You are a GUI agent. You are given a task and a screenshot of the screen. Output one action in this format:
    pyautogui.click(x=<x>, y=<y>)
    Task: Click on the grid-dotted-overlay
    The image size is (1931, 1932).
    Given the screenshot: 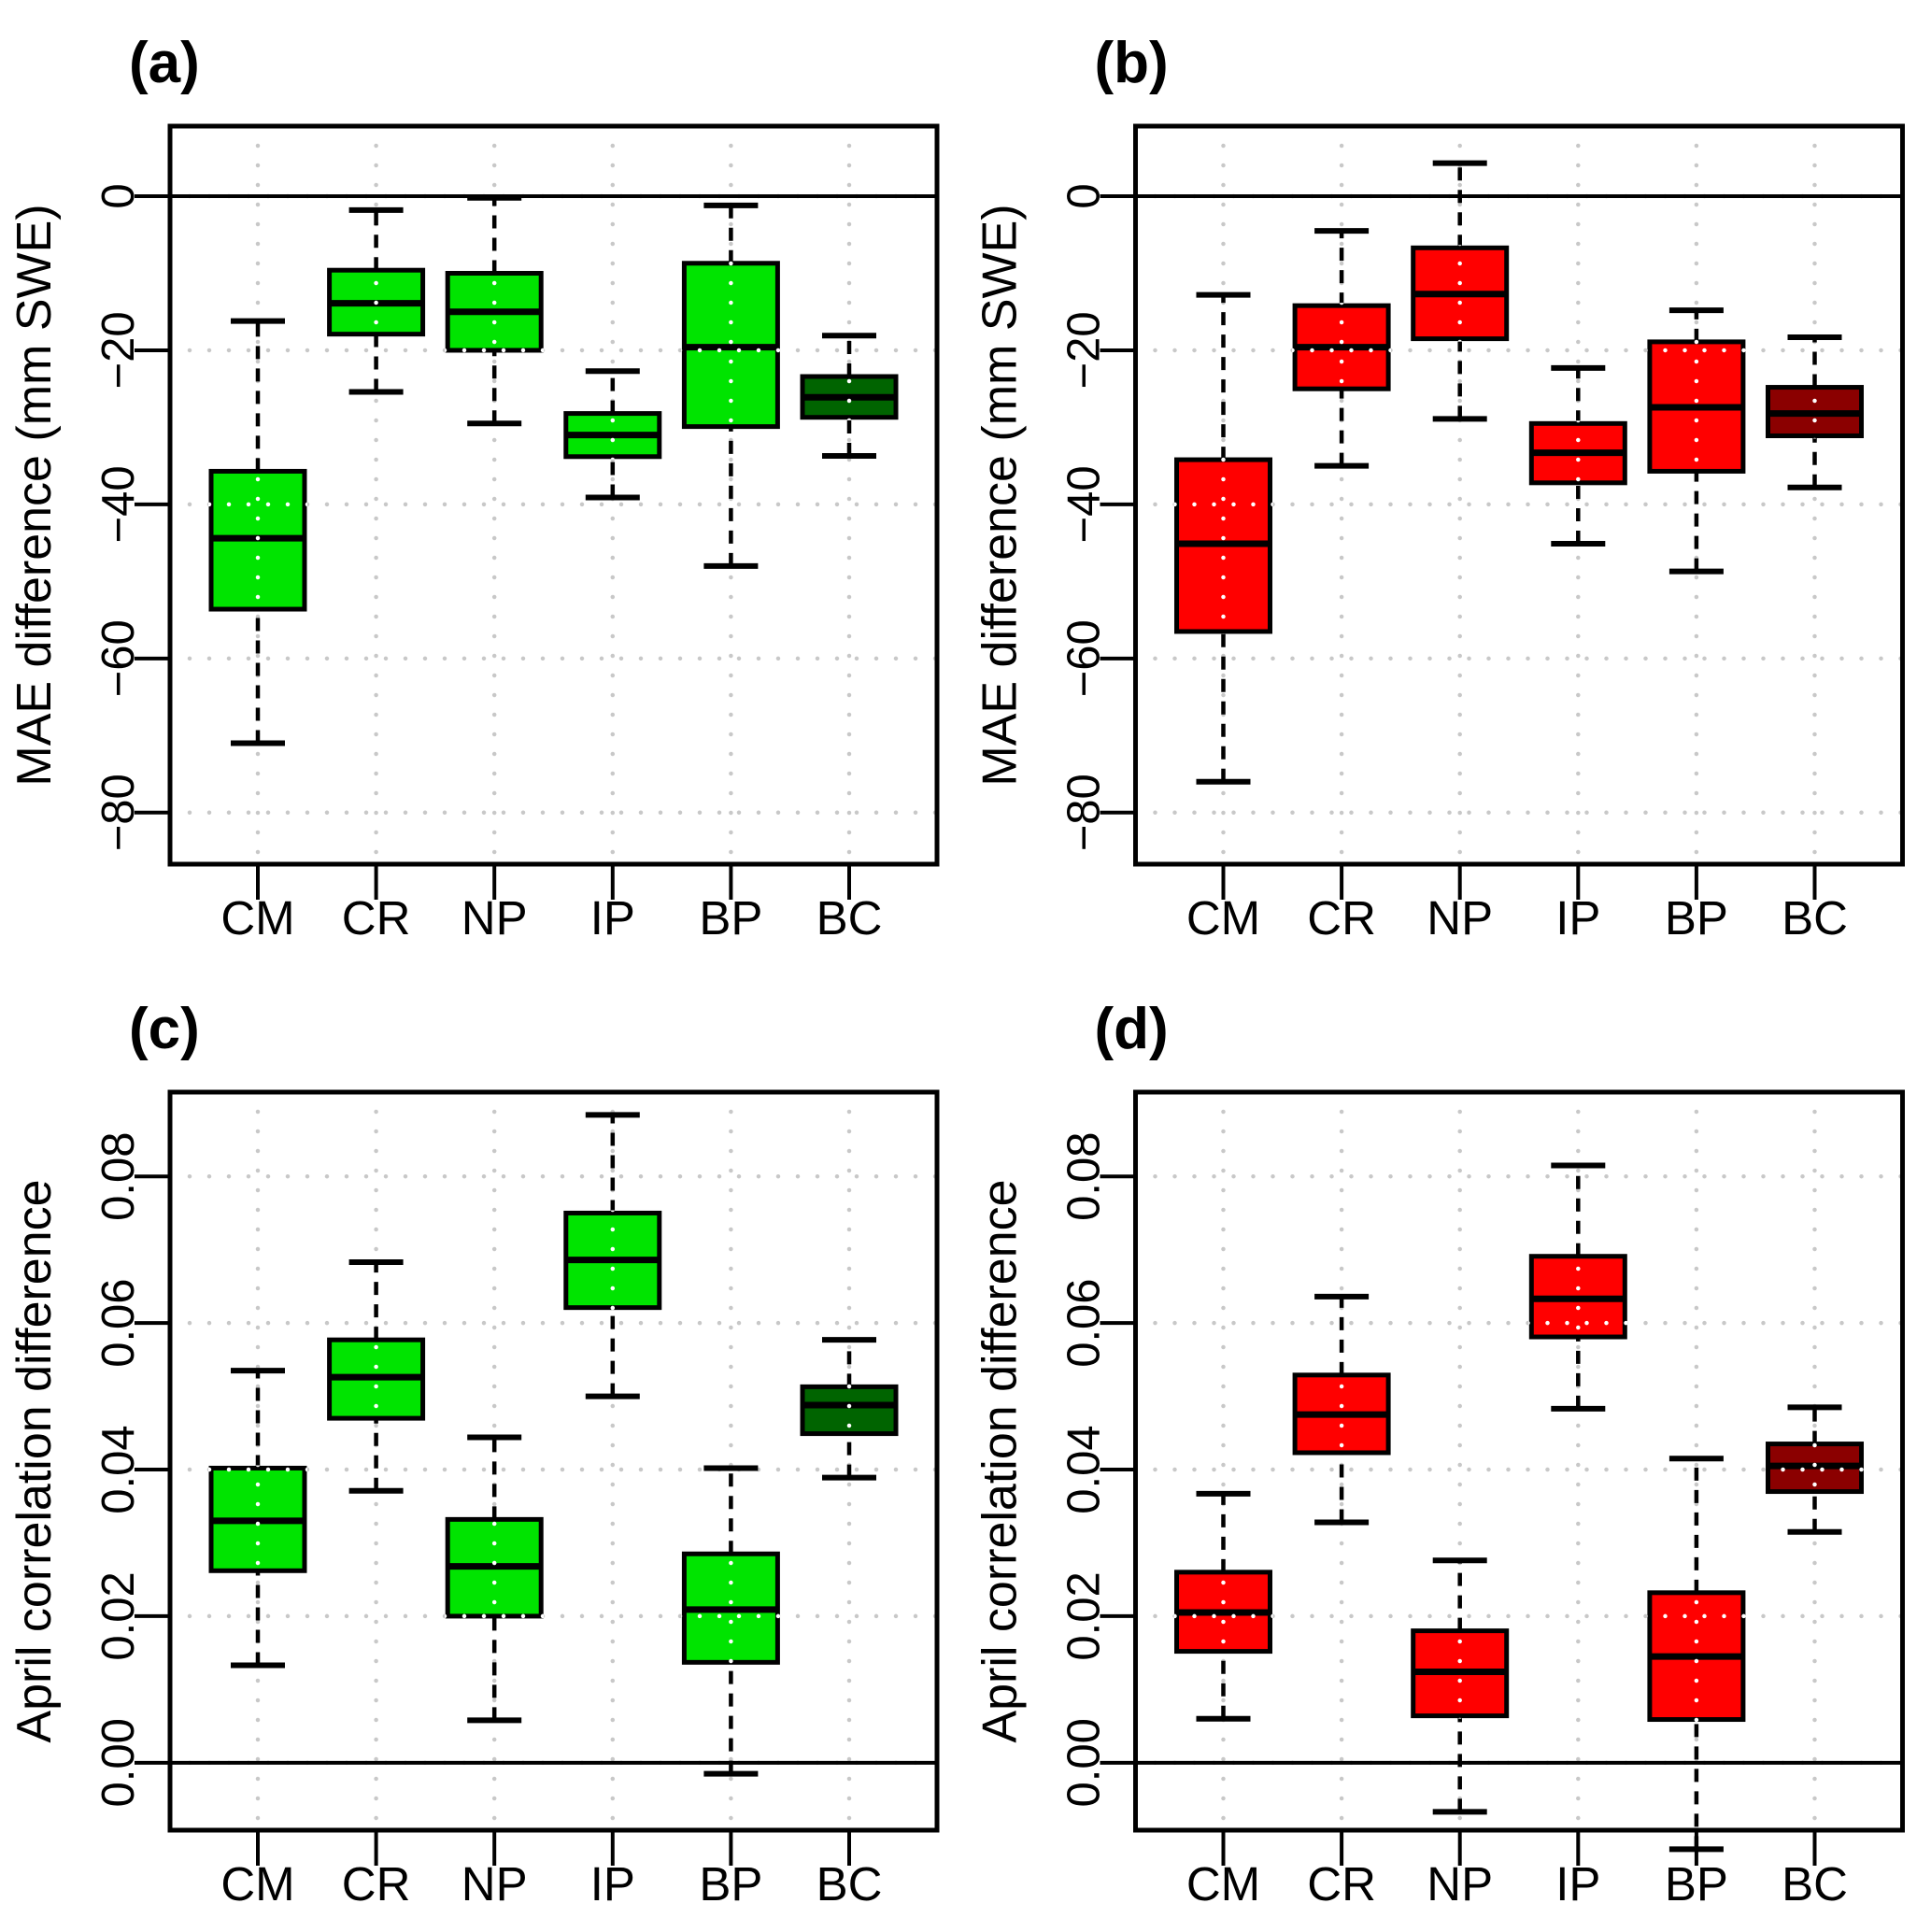 What is the action you would take?
    pyautogui.click(x=554, y=1438)
    